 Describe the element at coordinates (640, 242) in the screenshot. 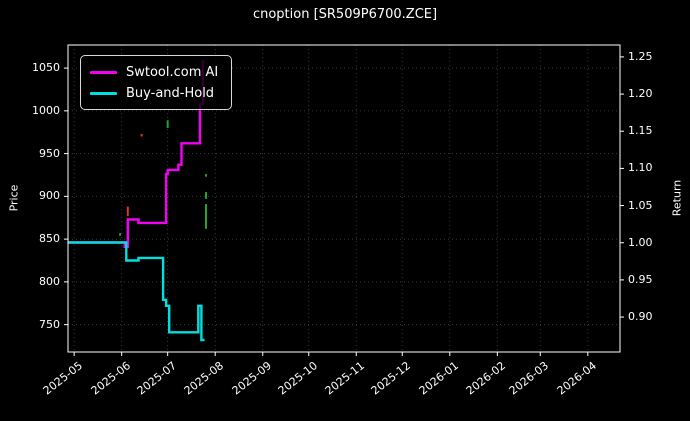

I see `return-tick-label: 1.00` at that location.